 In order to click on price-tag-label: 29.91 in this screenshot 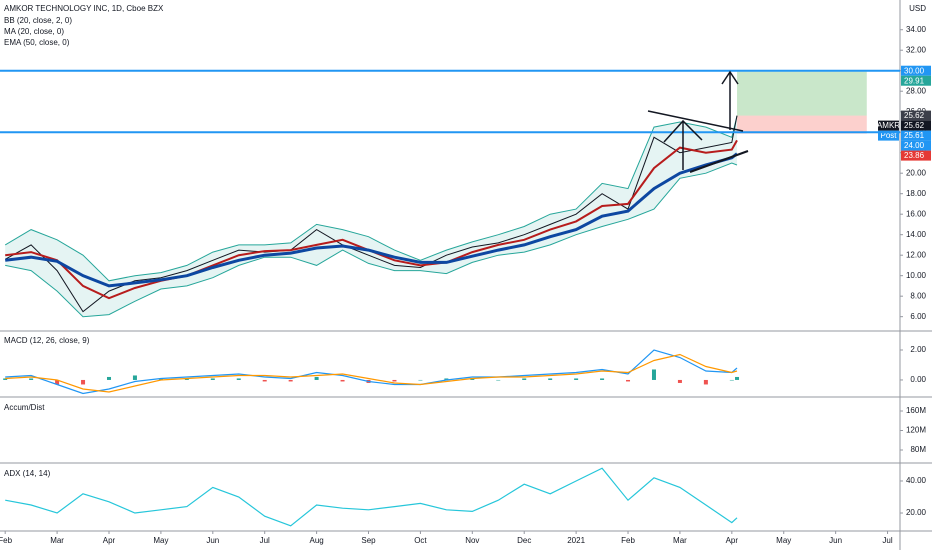, I will do `click(914, 80)`.